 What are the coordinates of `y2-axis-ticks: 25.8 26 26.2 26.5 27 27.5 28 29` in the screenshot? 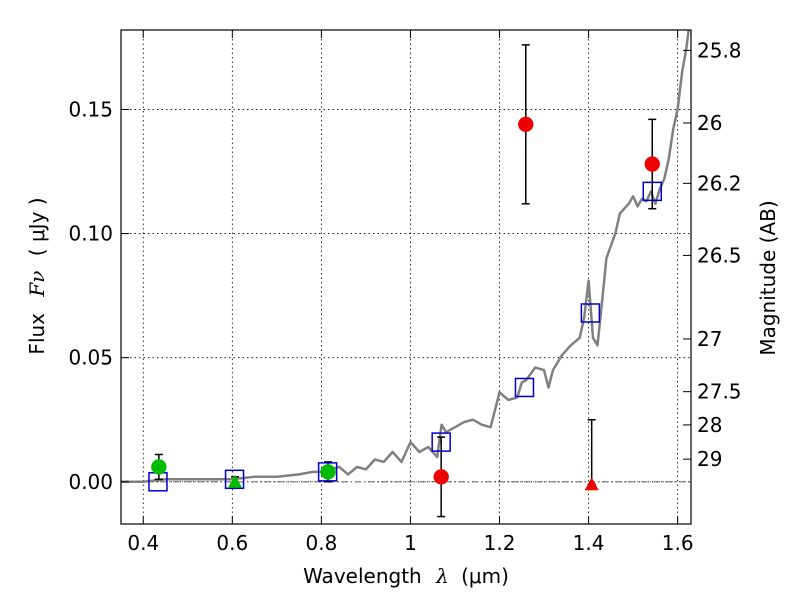 It's located at (712, 254).